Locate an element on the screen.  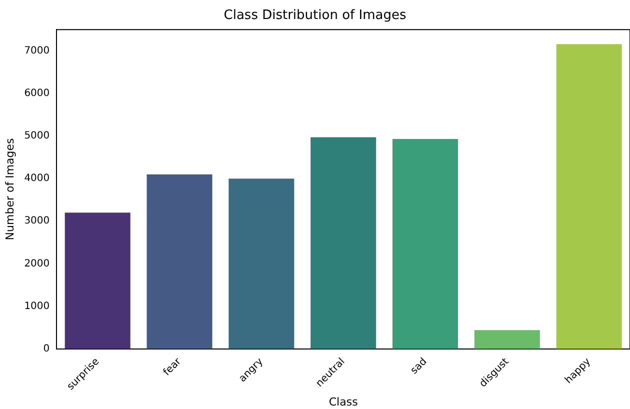
y-tick-label: 0 is located at coordinates (46, 348).